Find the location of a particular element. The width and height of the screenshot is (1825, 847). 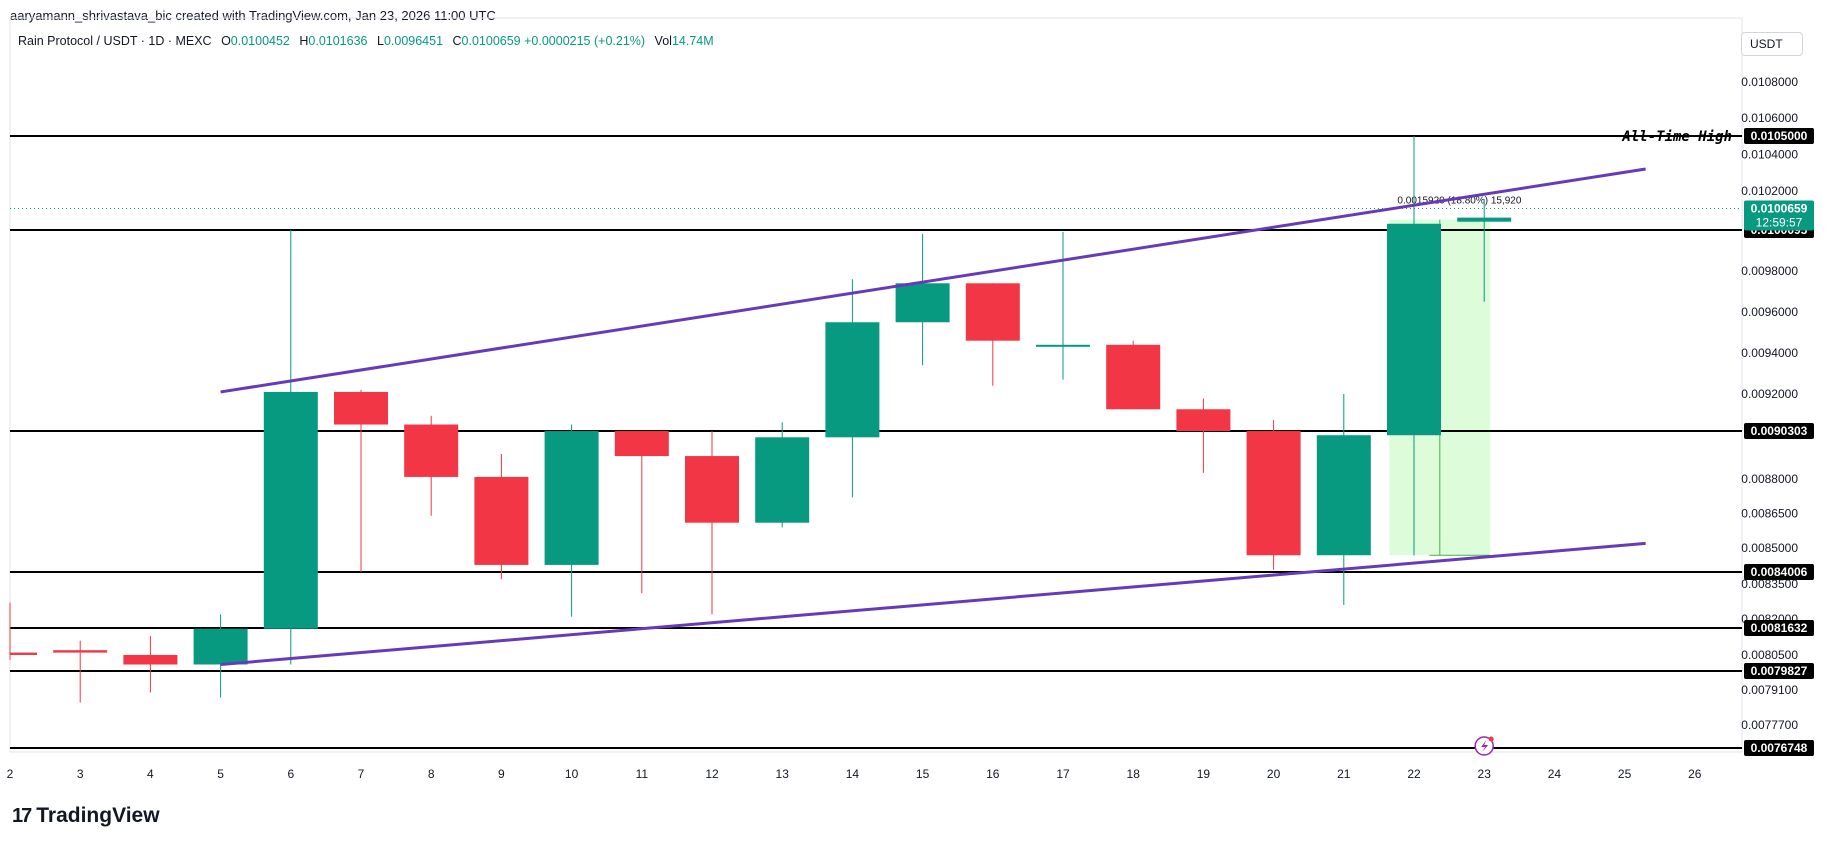

y-tick-label: 0.0104000 is located at coordinates (1769, 154).